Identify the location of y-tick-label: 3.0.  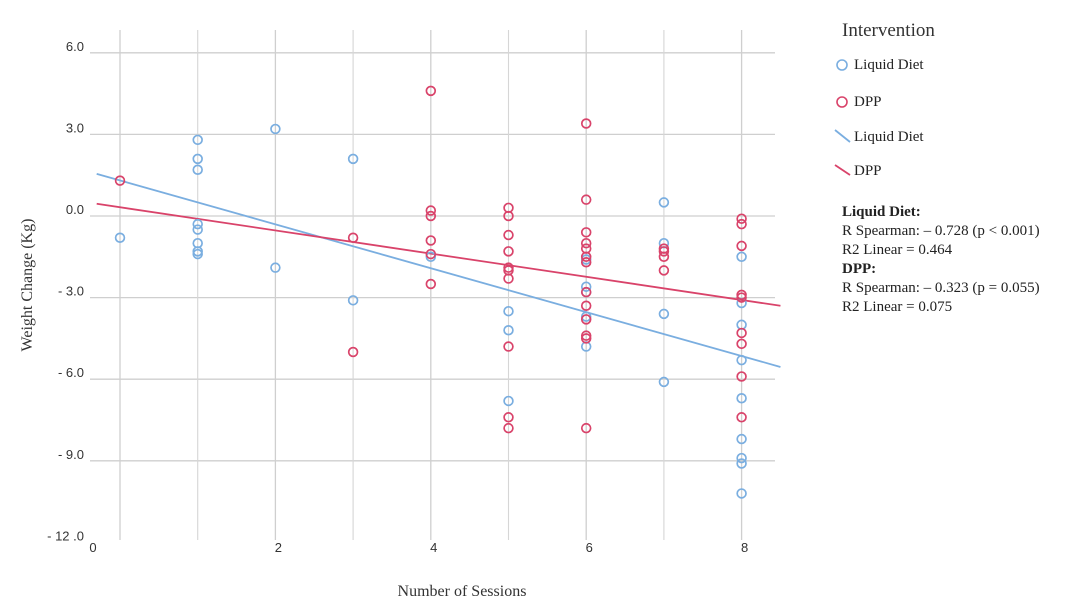
(75, 127).